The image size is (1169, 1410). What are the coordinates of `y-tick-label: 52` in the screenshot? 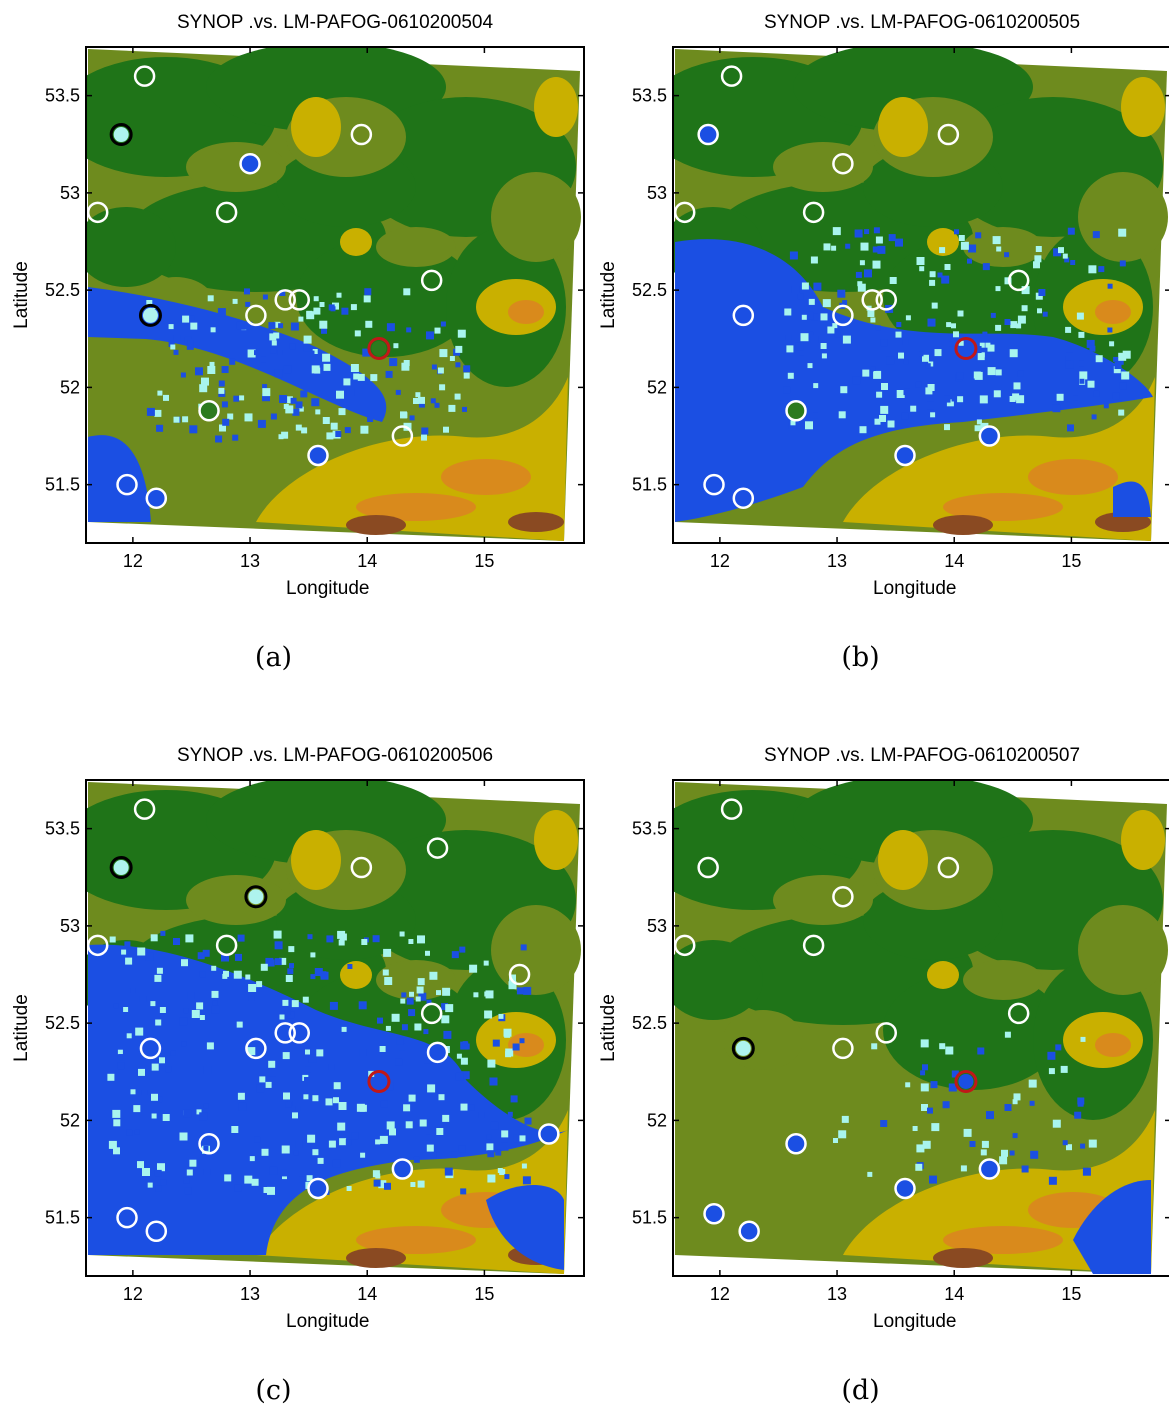 It's located at (70, 1120).